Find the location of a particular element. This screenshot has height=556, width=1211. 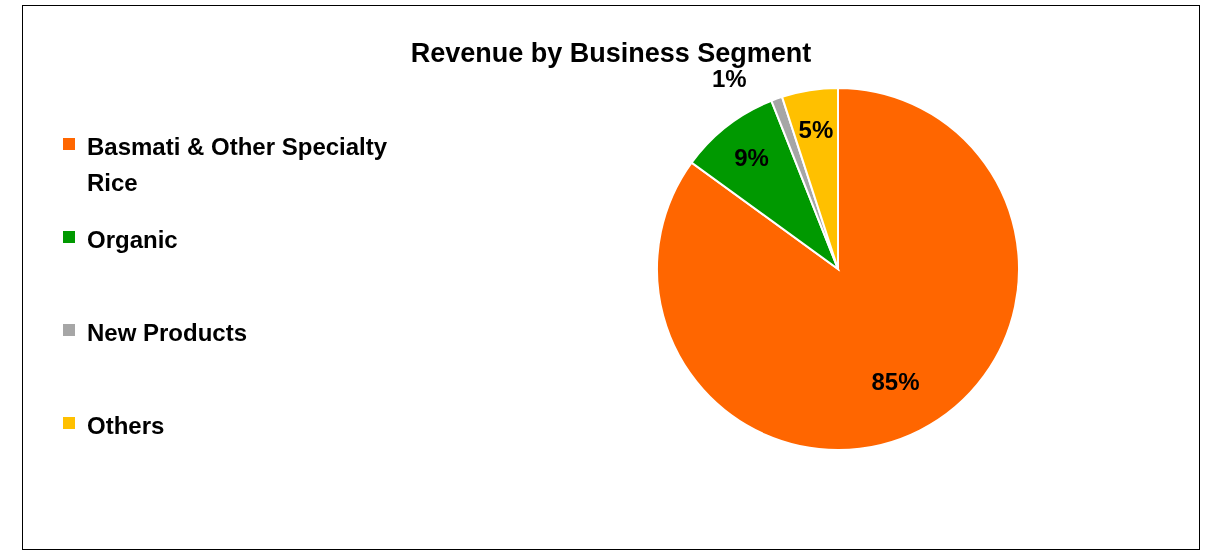

legend-label: New Products is located at coordinates (167, 333).